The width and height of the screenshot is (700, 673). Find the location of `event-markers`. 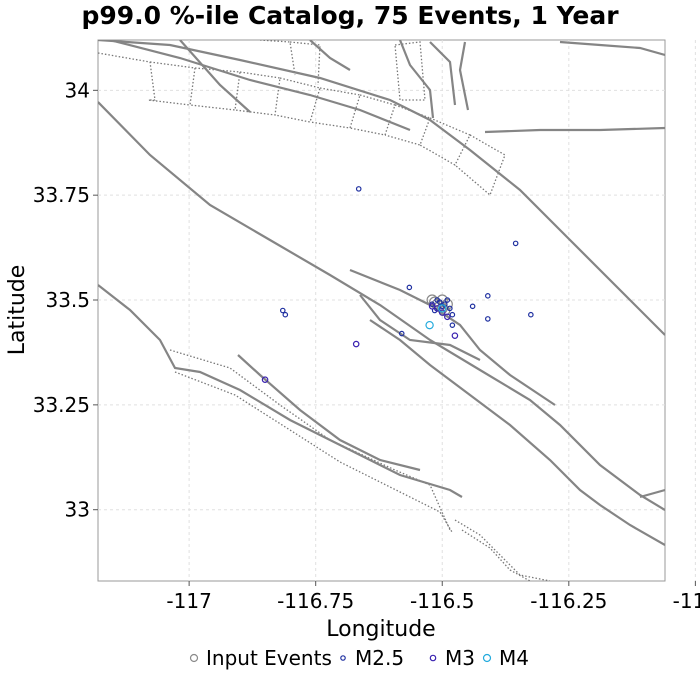

event-markers is located at coordinates (397, 284).